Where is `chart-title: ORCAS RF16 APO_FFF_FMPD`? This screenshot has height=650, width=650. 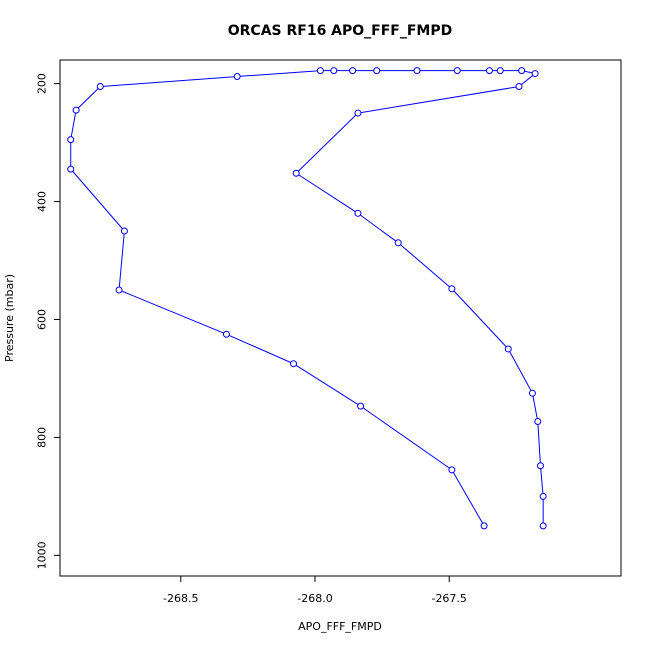 chart-title: ORCAS RF16 APO_FFF_FMPD is located at coordinates (340, 31).